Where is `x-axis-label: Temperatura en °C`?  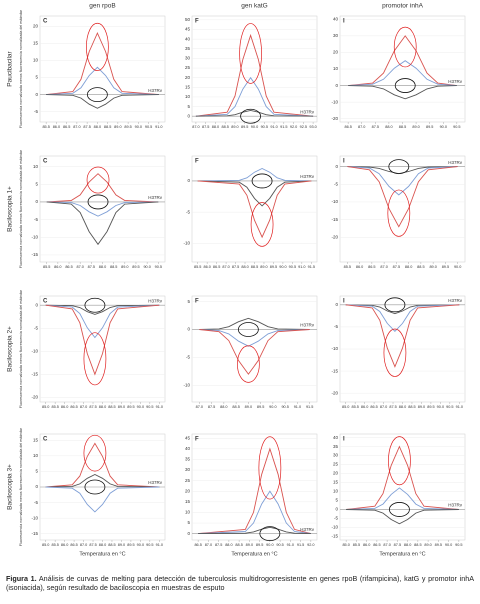 x-axis-label: Temperatura en °C is located at coordinates (254, 554).